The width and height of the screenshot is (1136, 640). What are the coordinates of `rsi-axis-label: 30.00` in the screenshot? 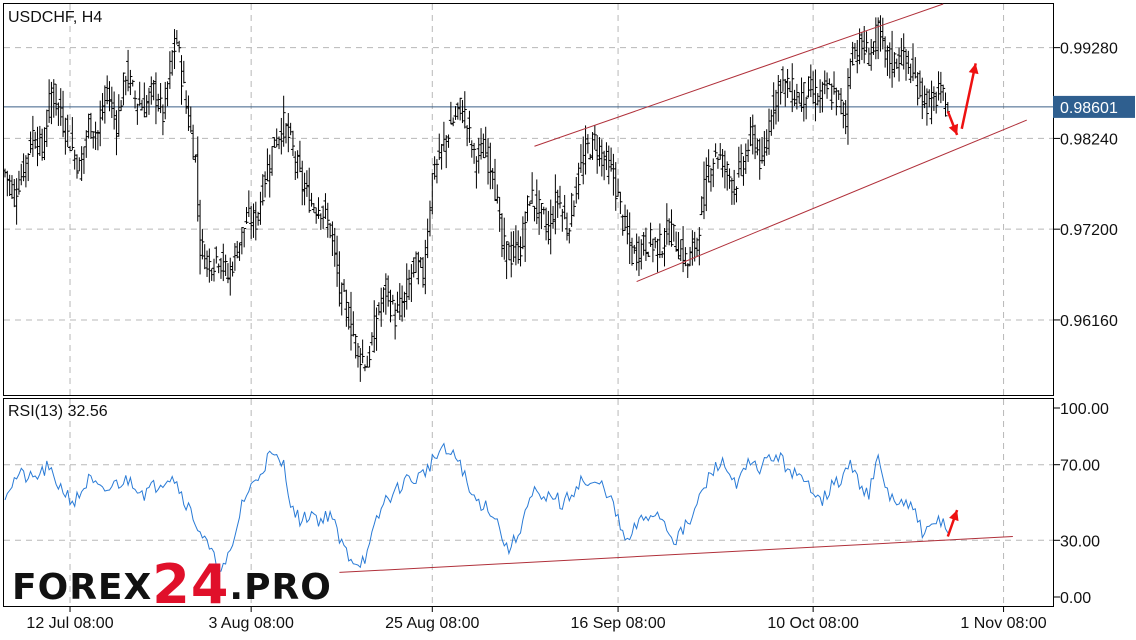 It's located at (1080, 541).